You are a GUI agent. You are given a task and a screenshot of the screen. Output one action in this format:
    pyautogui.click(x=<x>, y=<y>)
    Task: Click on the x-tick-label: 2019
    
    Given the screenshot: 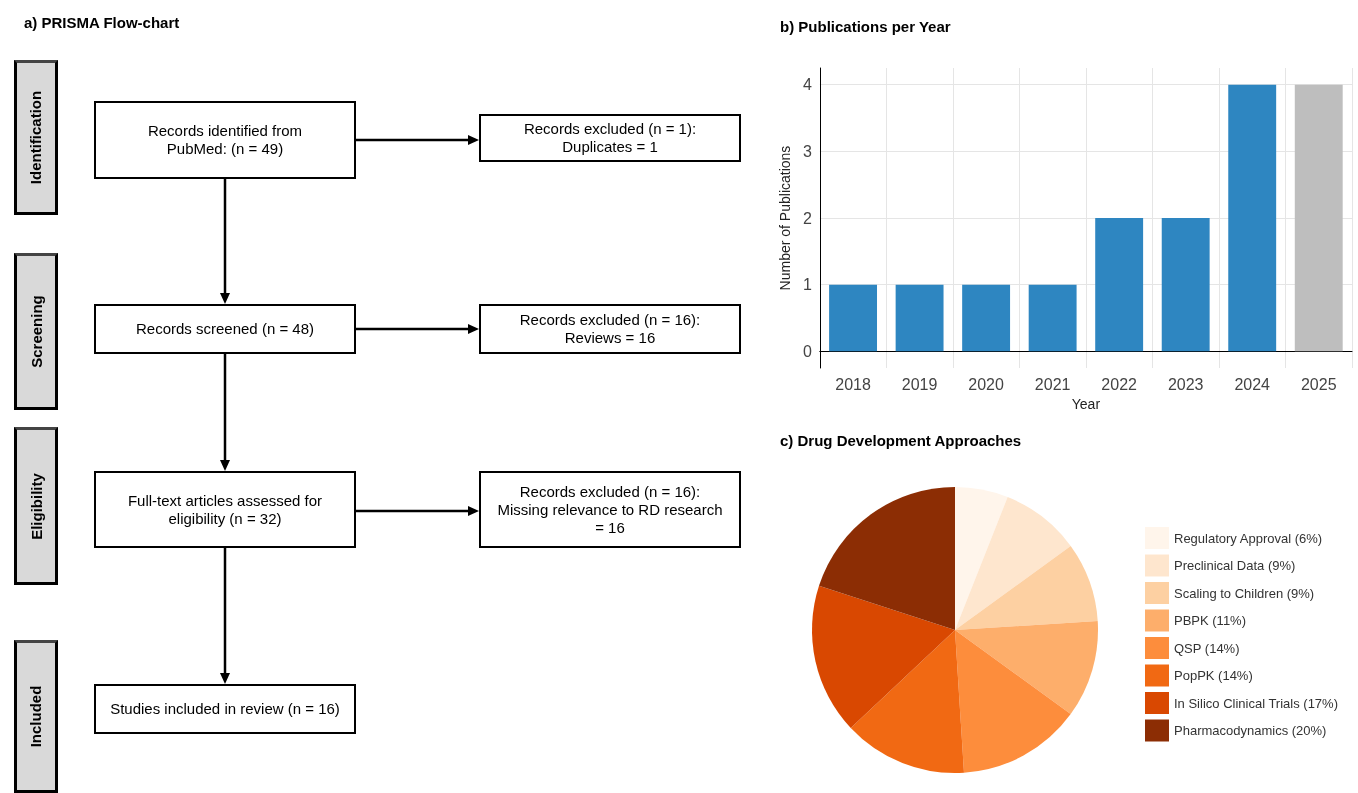 What is the action you would take?
    pyautogui.click(x=919, y=384)
    